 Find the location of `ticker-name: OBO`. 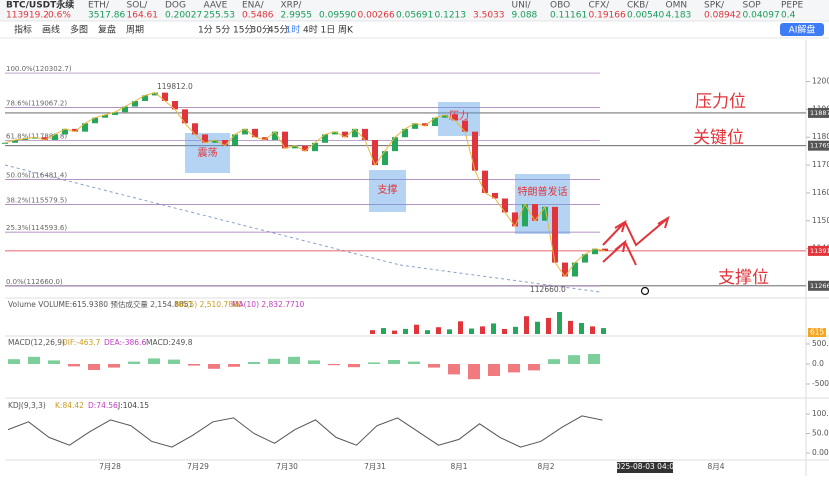

ticker-name: OBO is located at coordinates (560, 6).